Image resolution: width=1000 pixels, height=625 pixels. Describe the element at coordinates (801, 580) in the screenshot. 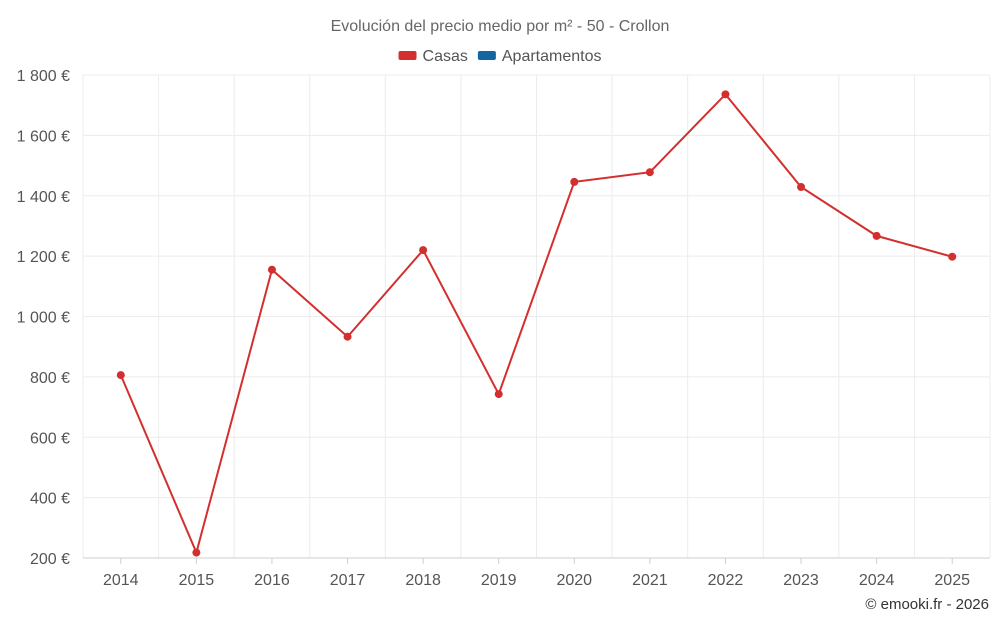

I see `x-tick-label: 2023` at that location.